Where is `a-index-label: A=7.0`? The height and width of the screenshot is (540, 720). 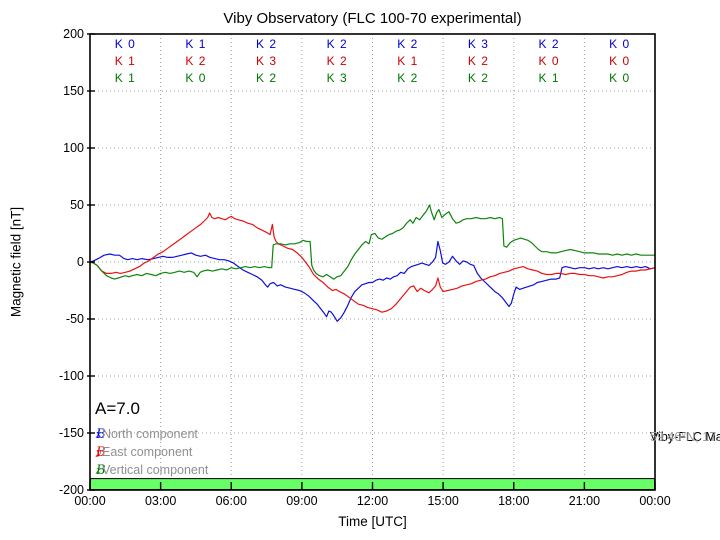
a-index-label: A=7.0 is located at coordinates (117, 408).